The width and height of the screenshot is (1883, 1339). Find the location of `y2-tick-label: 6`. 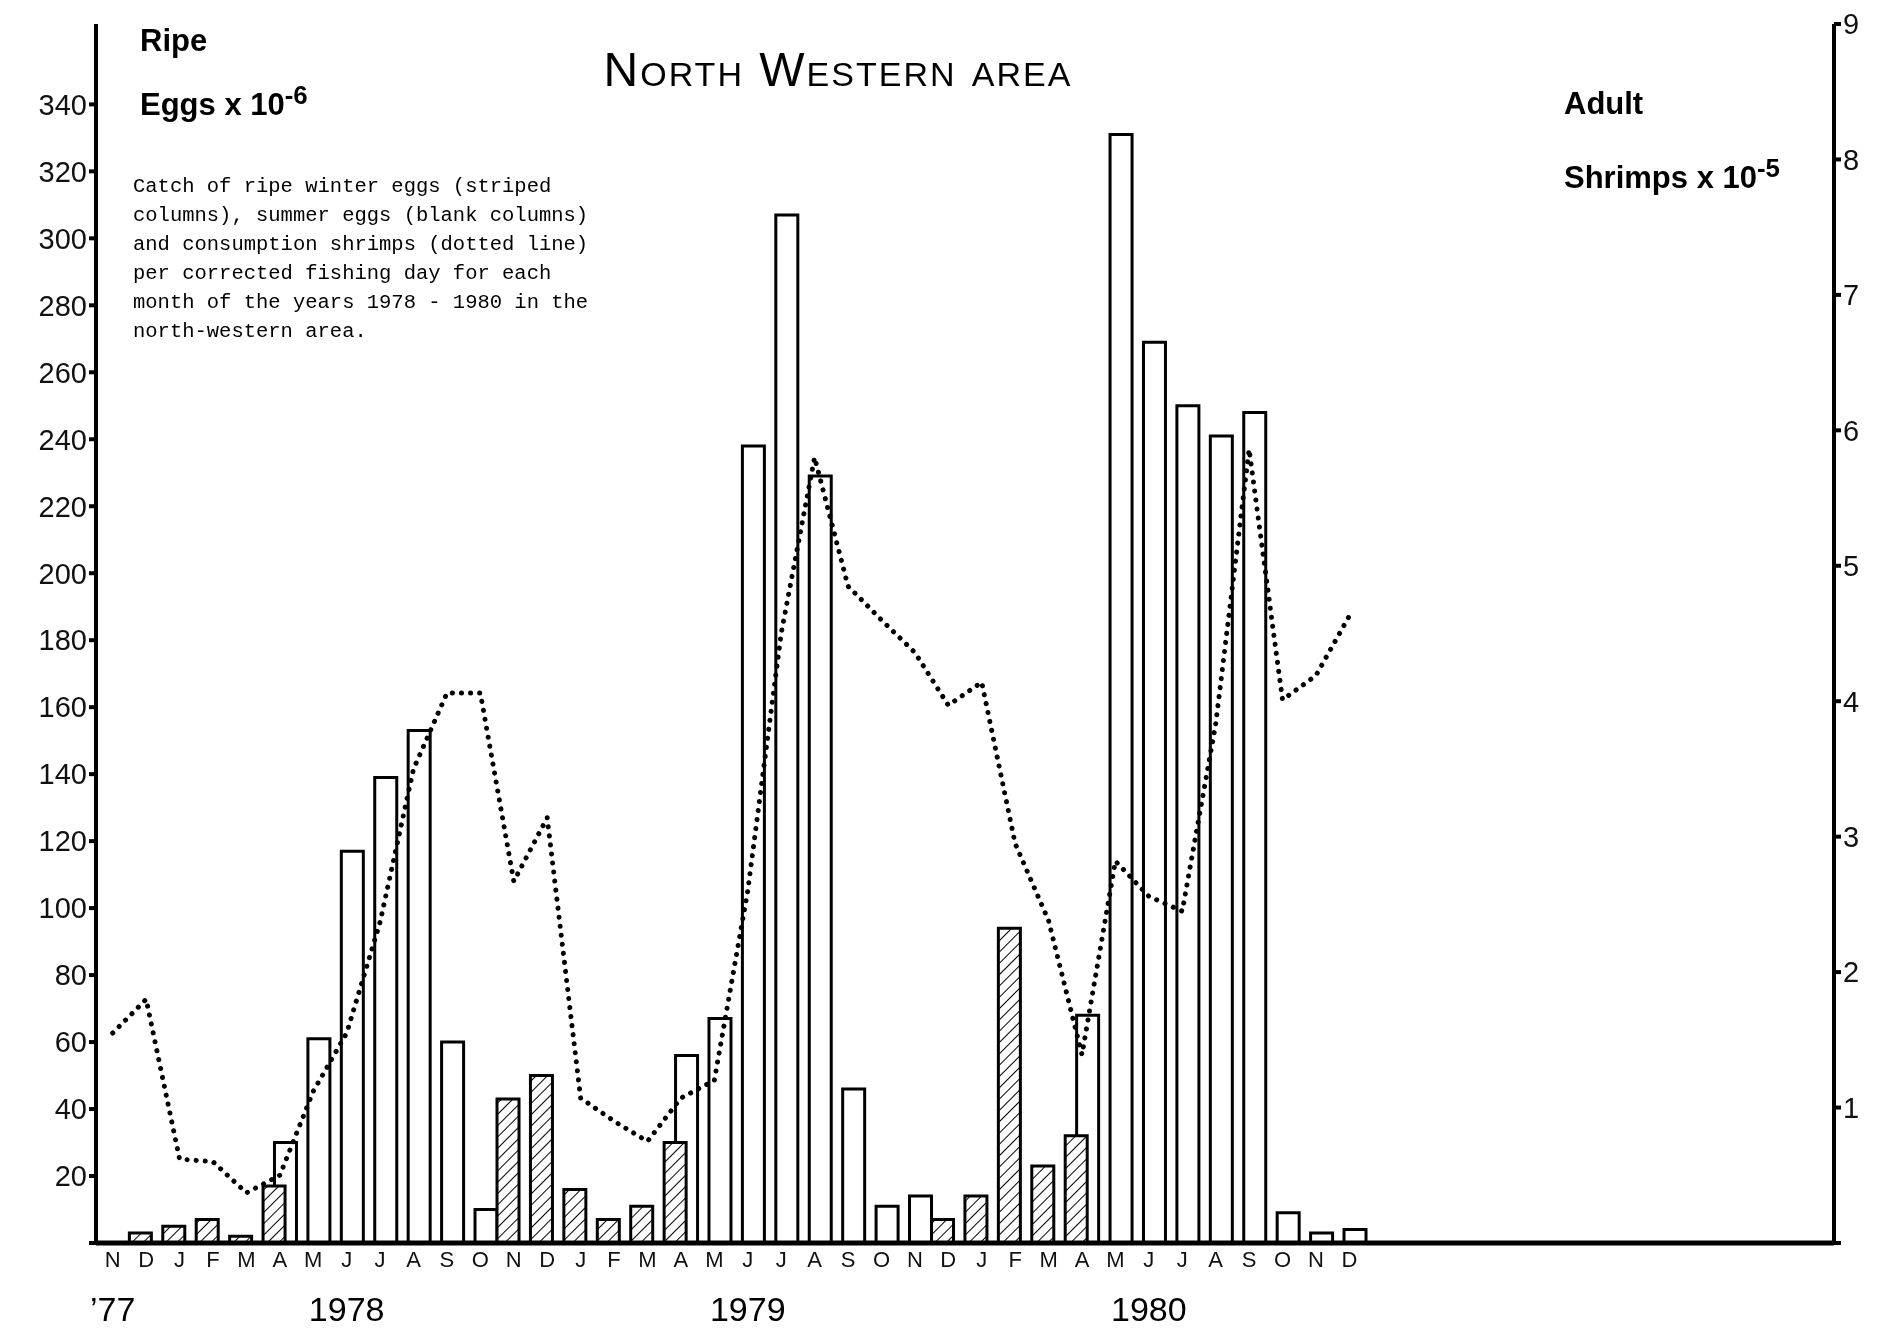

y2-tick-label: 6 is located at coordinates (1851, 430).